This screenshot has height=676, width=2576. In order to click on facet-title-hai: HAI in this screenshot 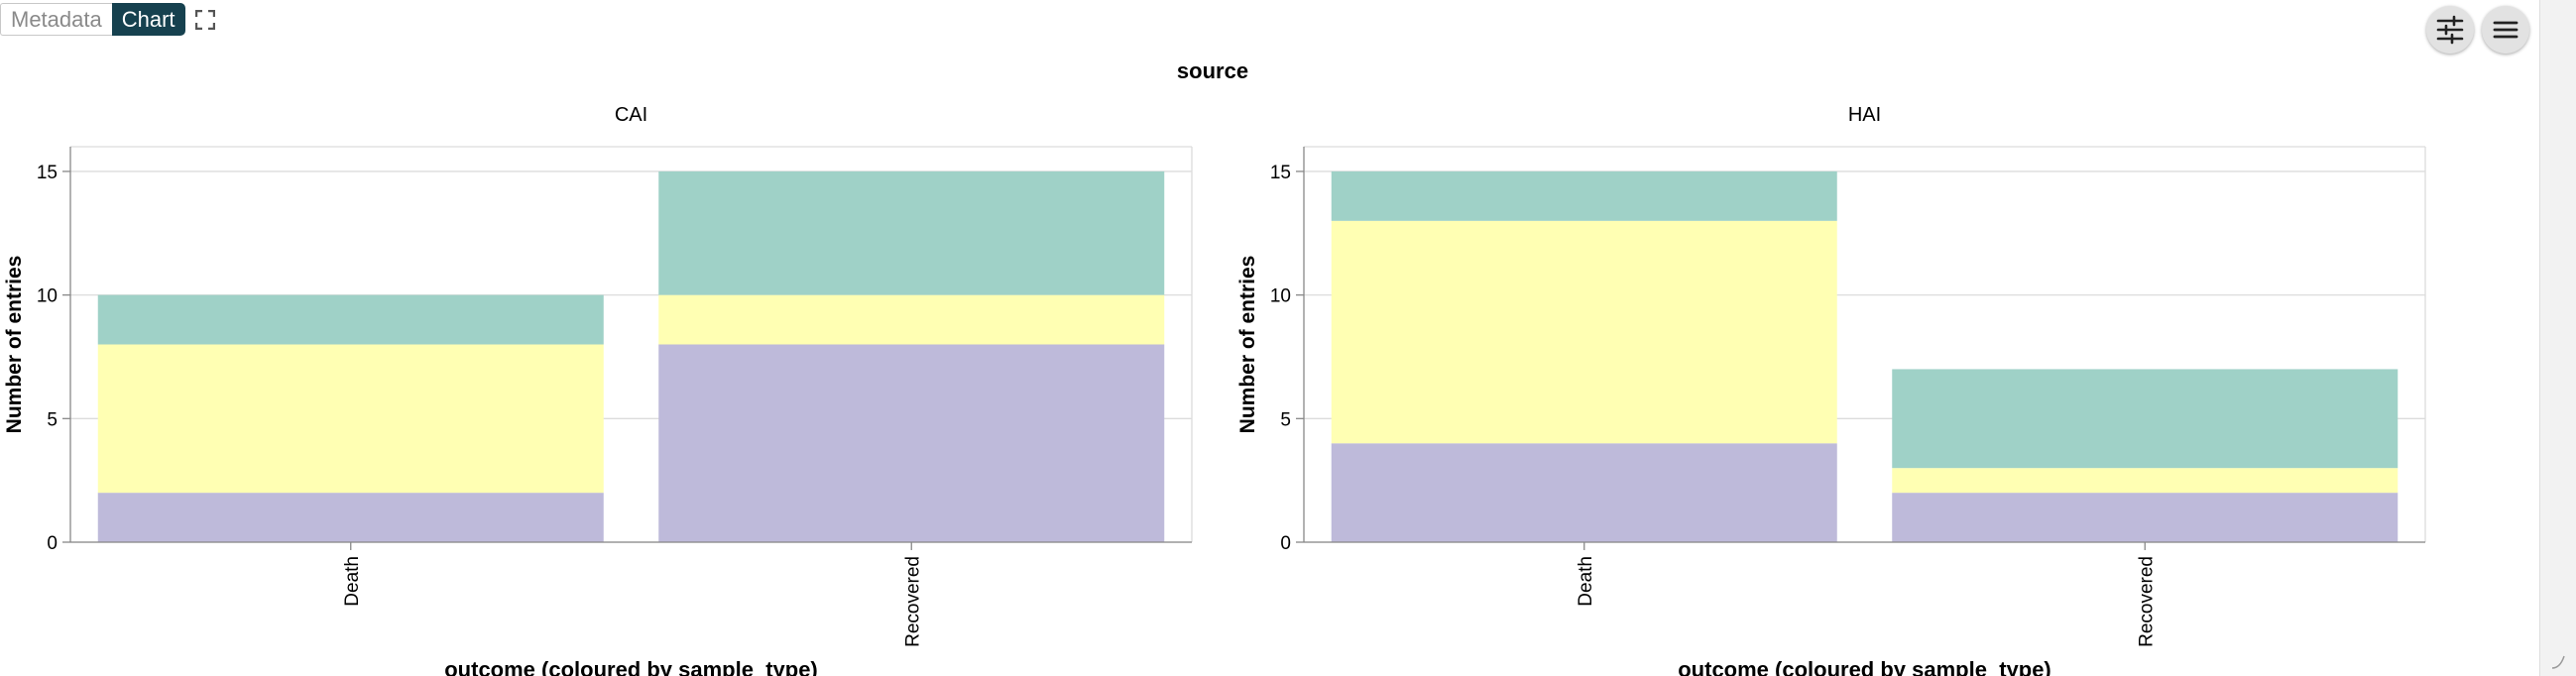, I will do `click(1865, 115)`.